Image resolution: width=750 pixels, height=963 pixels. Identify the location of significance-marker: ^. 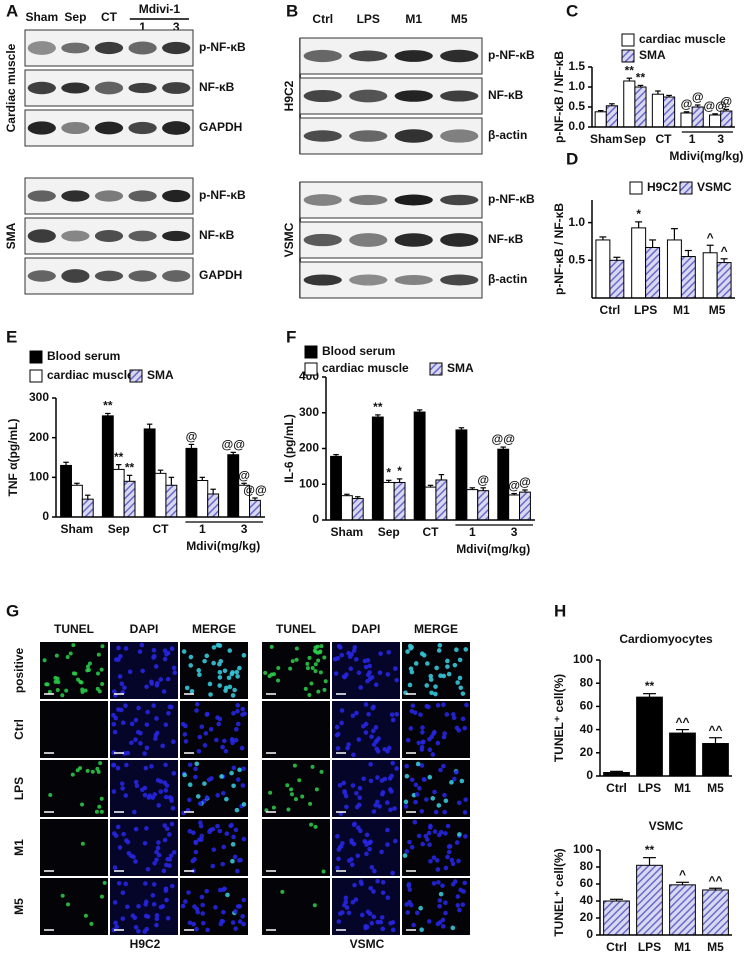
(724, 251).